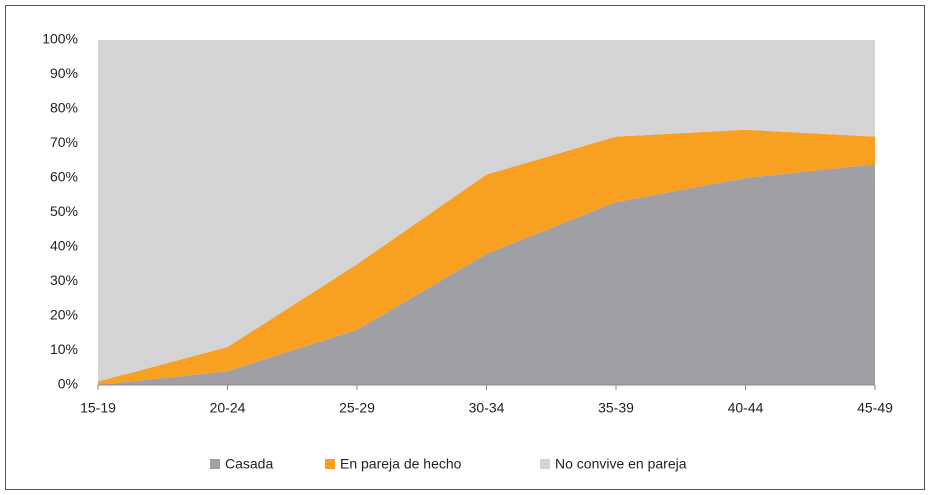 This screenshot has height=495, width=930. What do you see at coordinates (68, 384) in the screenshot?
I see `y-tick-label: 0%` at bounding box center [68, 384].